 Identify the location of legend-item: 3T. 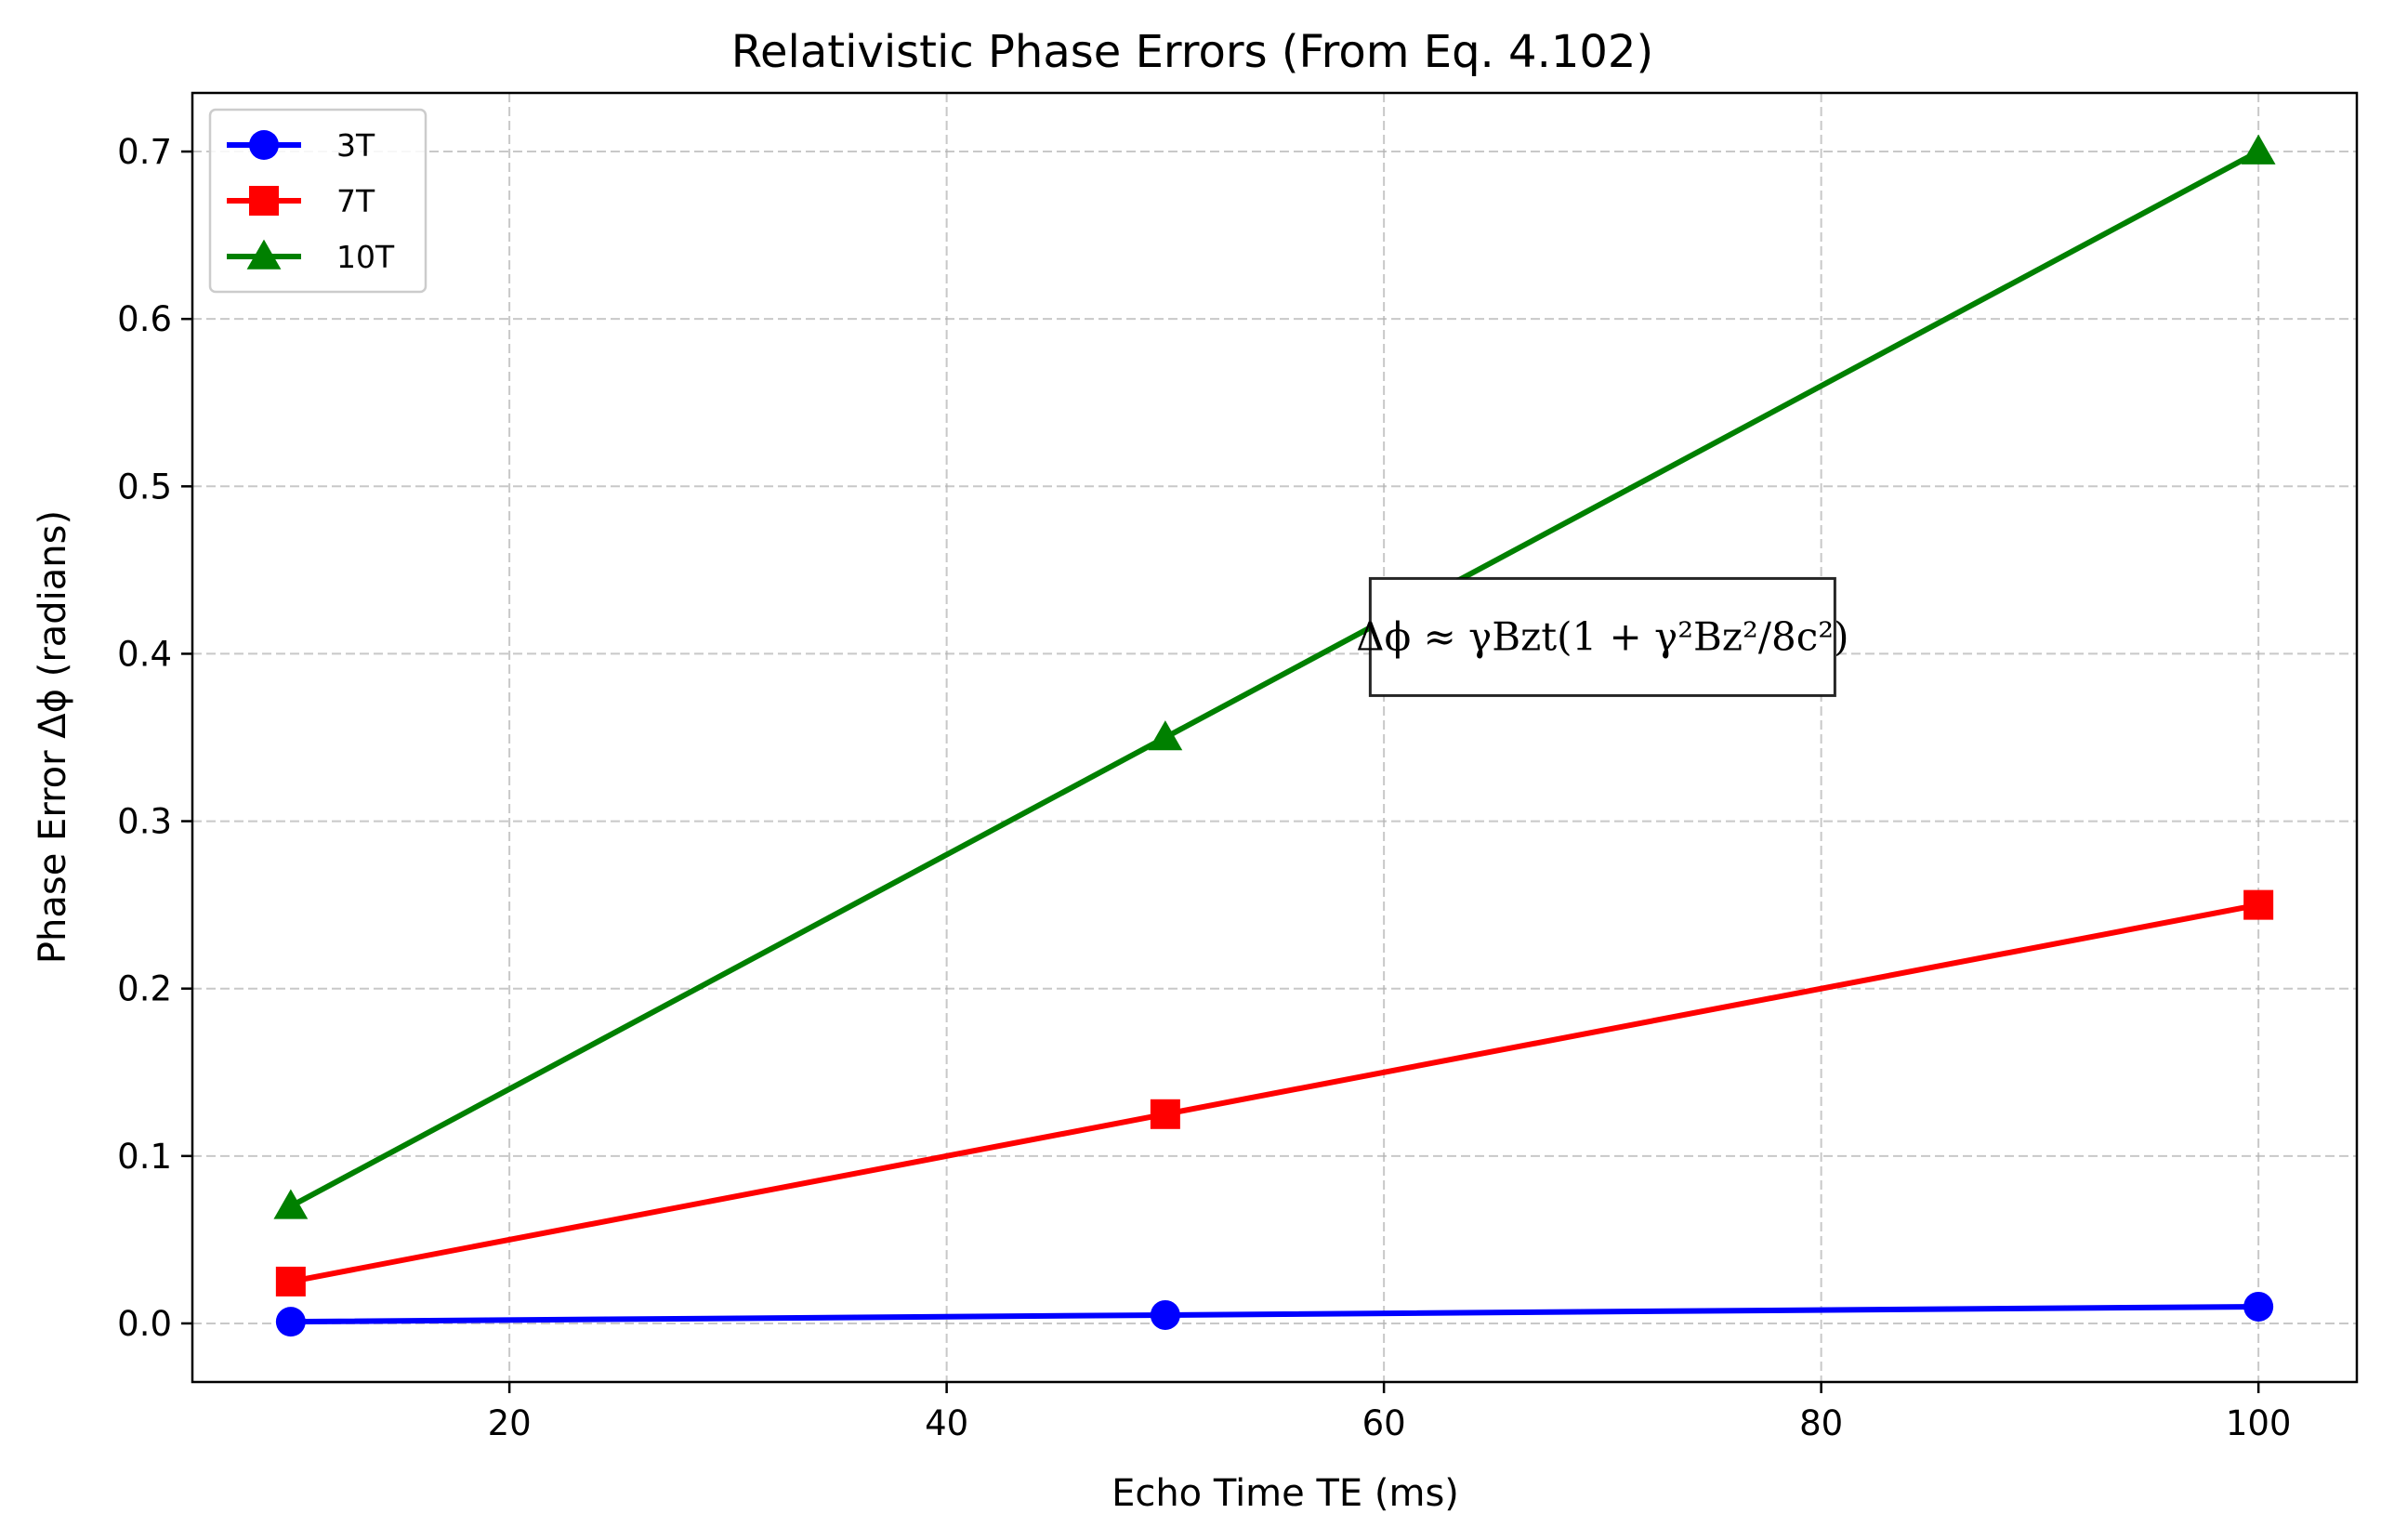
(301, 146).